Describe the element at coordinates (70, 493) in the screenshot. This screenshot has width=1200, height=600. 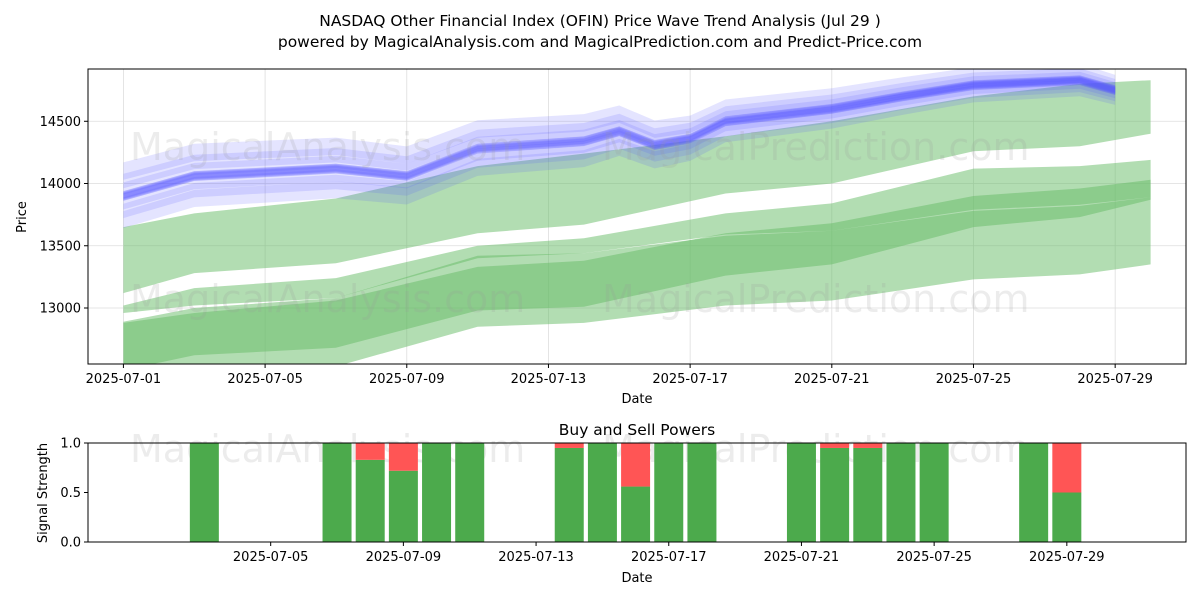
I see `bottom-y-tick-label: 0.5` at that location.